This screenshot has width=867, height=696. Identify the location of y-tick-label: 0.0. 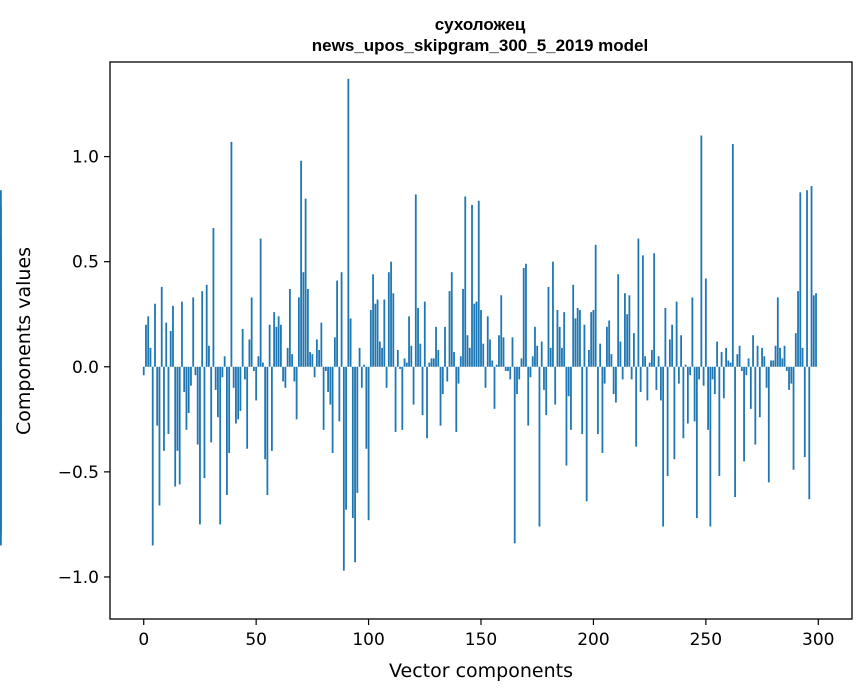
(85, 368).